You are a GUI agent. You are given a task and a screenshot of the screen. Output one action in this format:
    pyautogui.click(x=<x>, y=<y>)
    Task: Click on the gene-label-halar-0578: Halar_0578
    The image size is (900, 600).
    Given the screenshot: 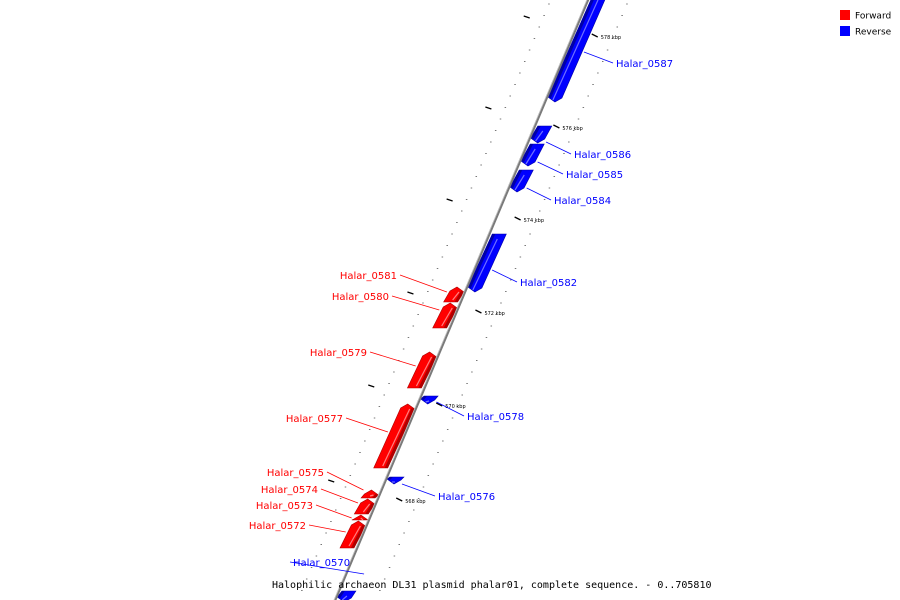 What is the action you would take?
    pyautogui.click(x=495, y=417)
    